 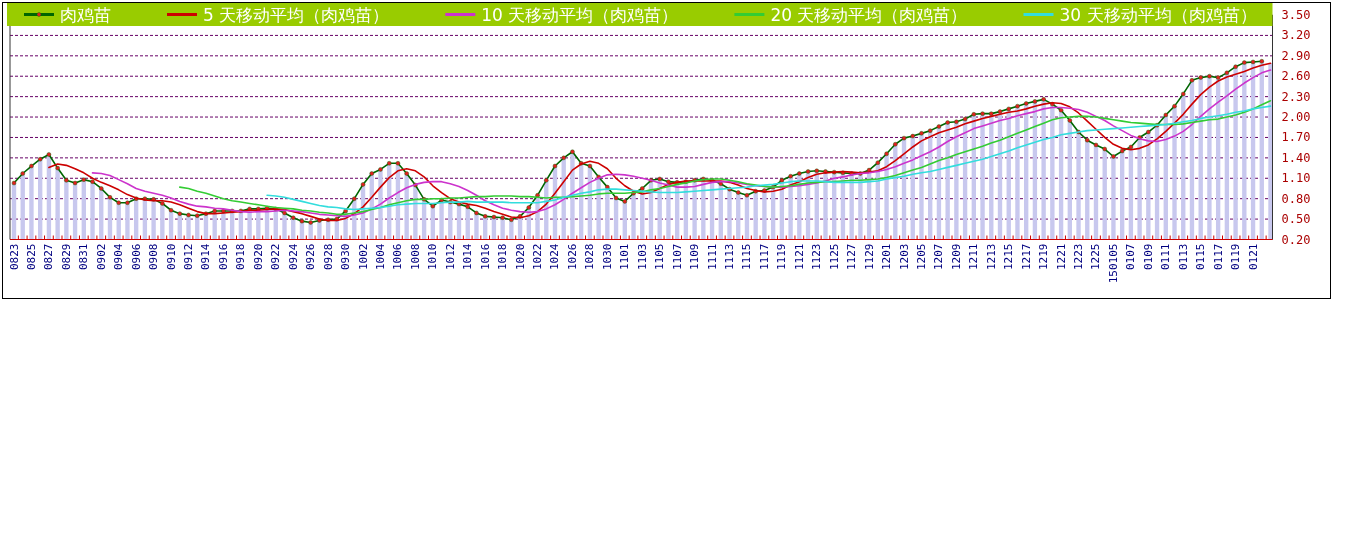 I want to click on x-tick-label: 1016, so click(x=485, y=256).